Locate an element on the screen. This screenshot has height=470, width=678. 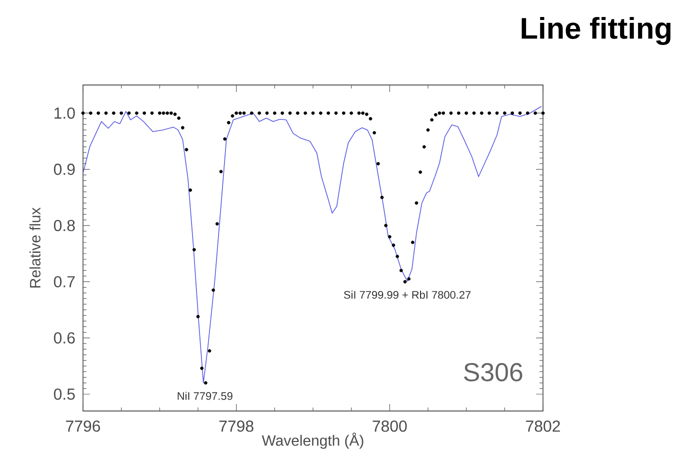
y-tick-label: 0.9 is located at coordinates (64, 169).